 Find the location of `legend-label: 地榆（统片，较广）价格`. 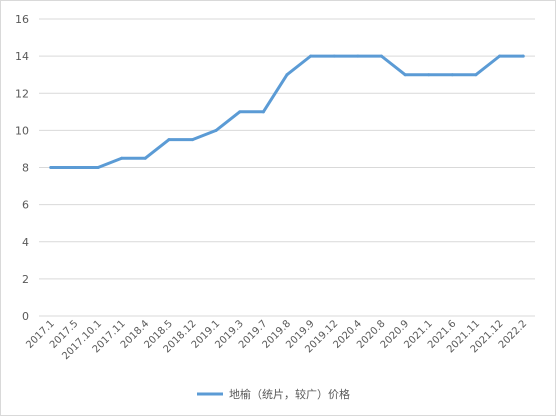

legend-label: 地榆（统片，较广）价格 is located at coordinates (289, 394).